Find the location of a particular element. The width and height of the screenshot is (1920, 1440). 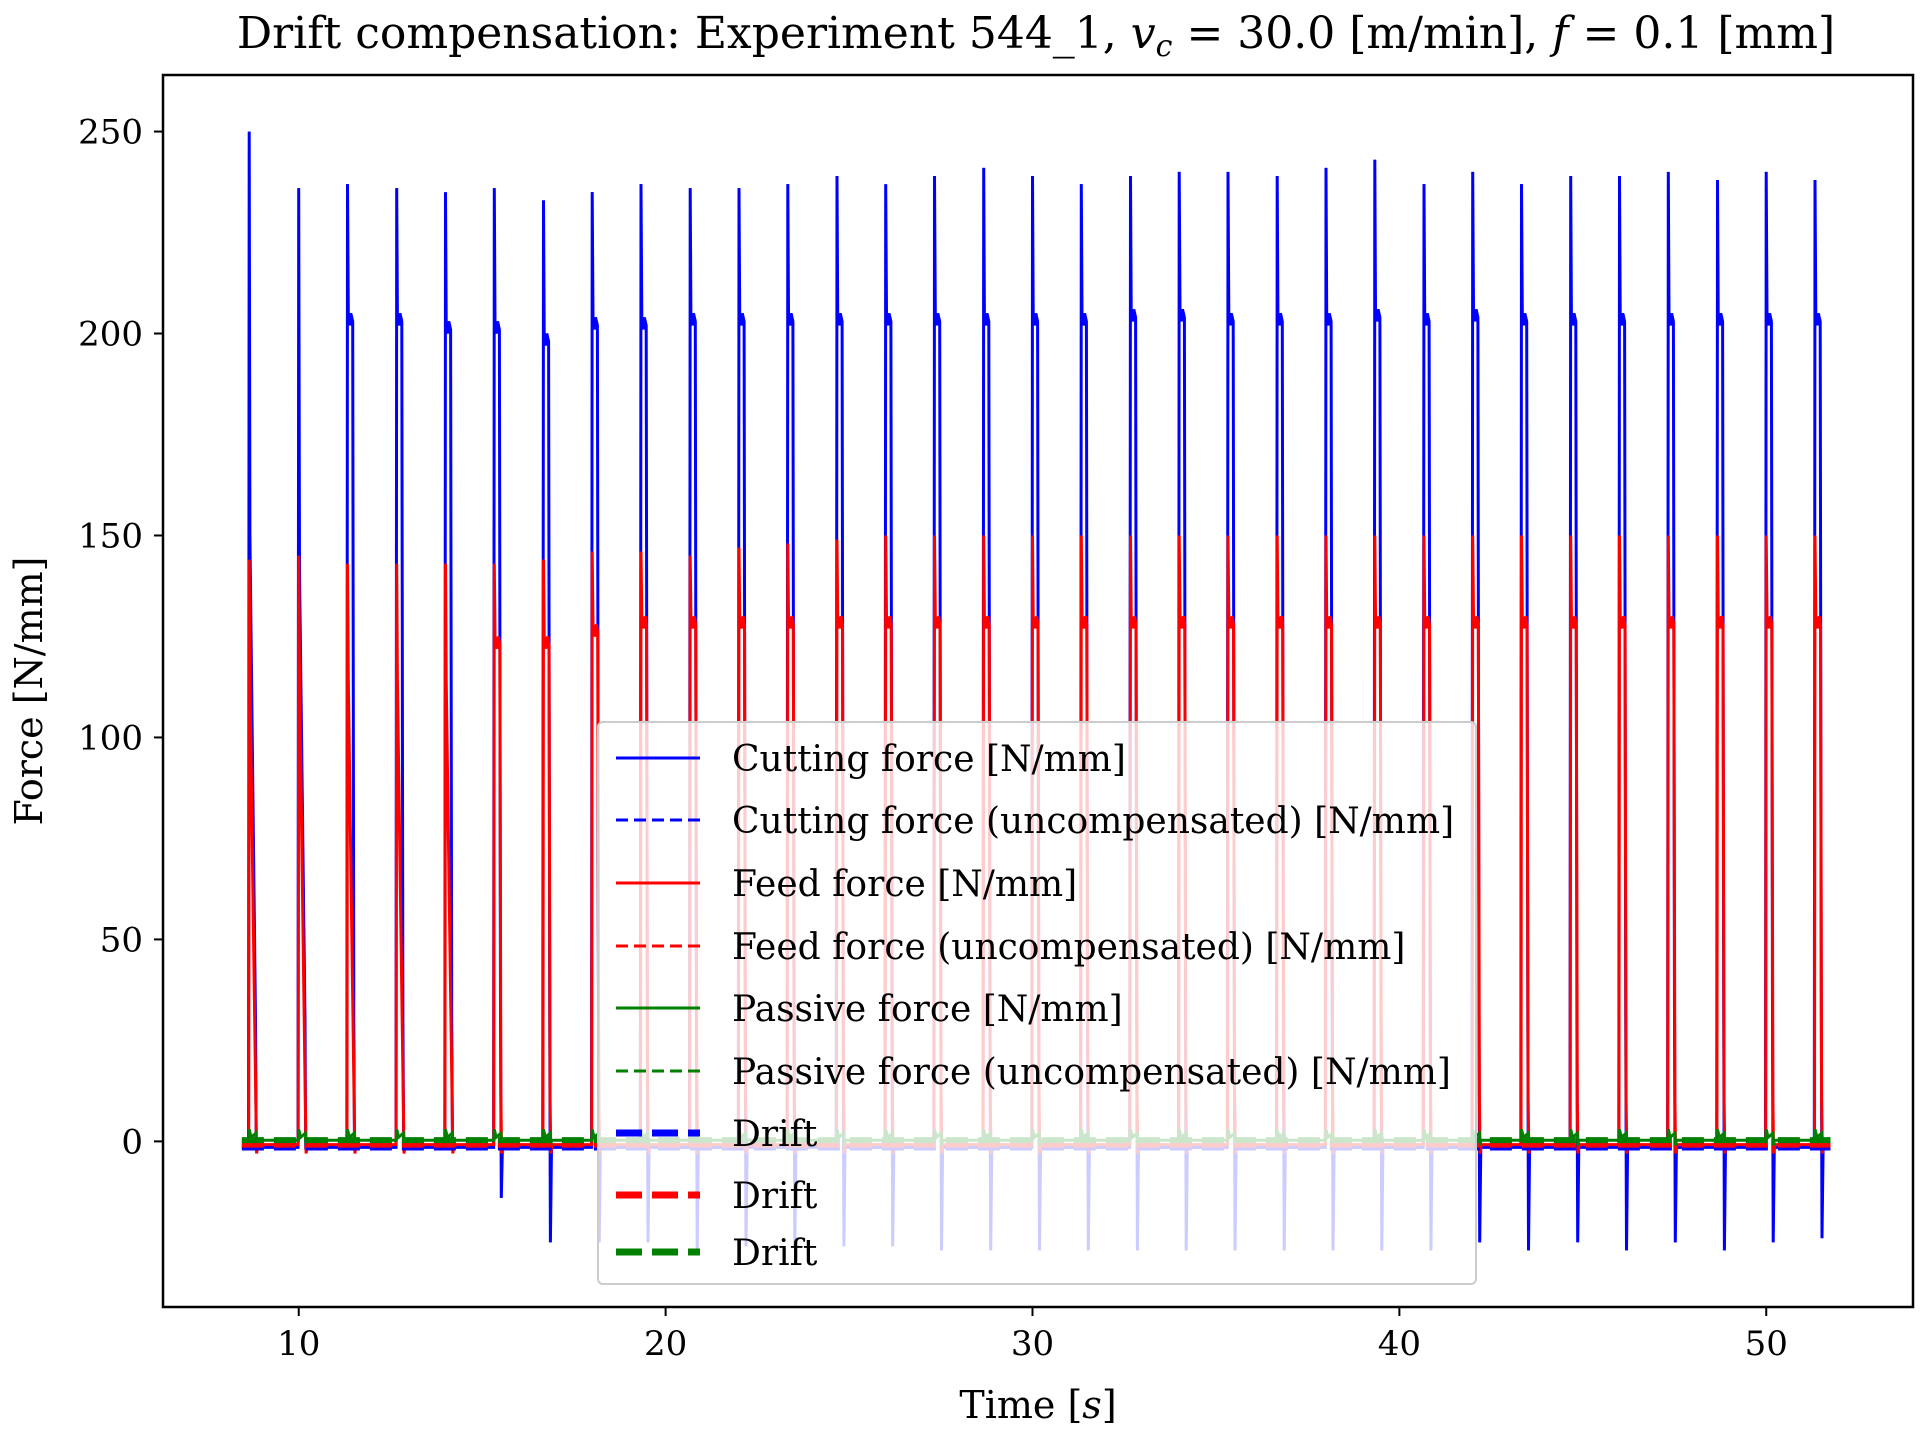

x-axis: 10 20 30 40 50 is located at coordinates (1032, 1335).